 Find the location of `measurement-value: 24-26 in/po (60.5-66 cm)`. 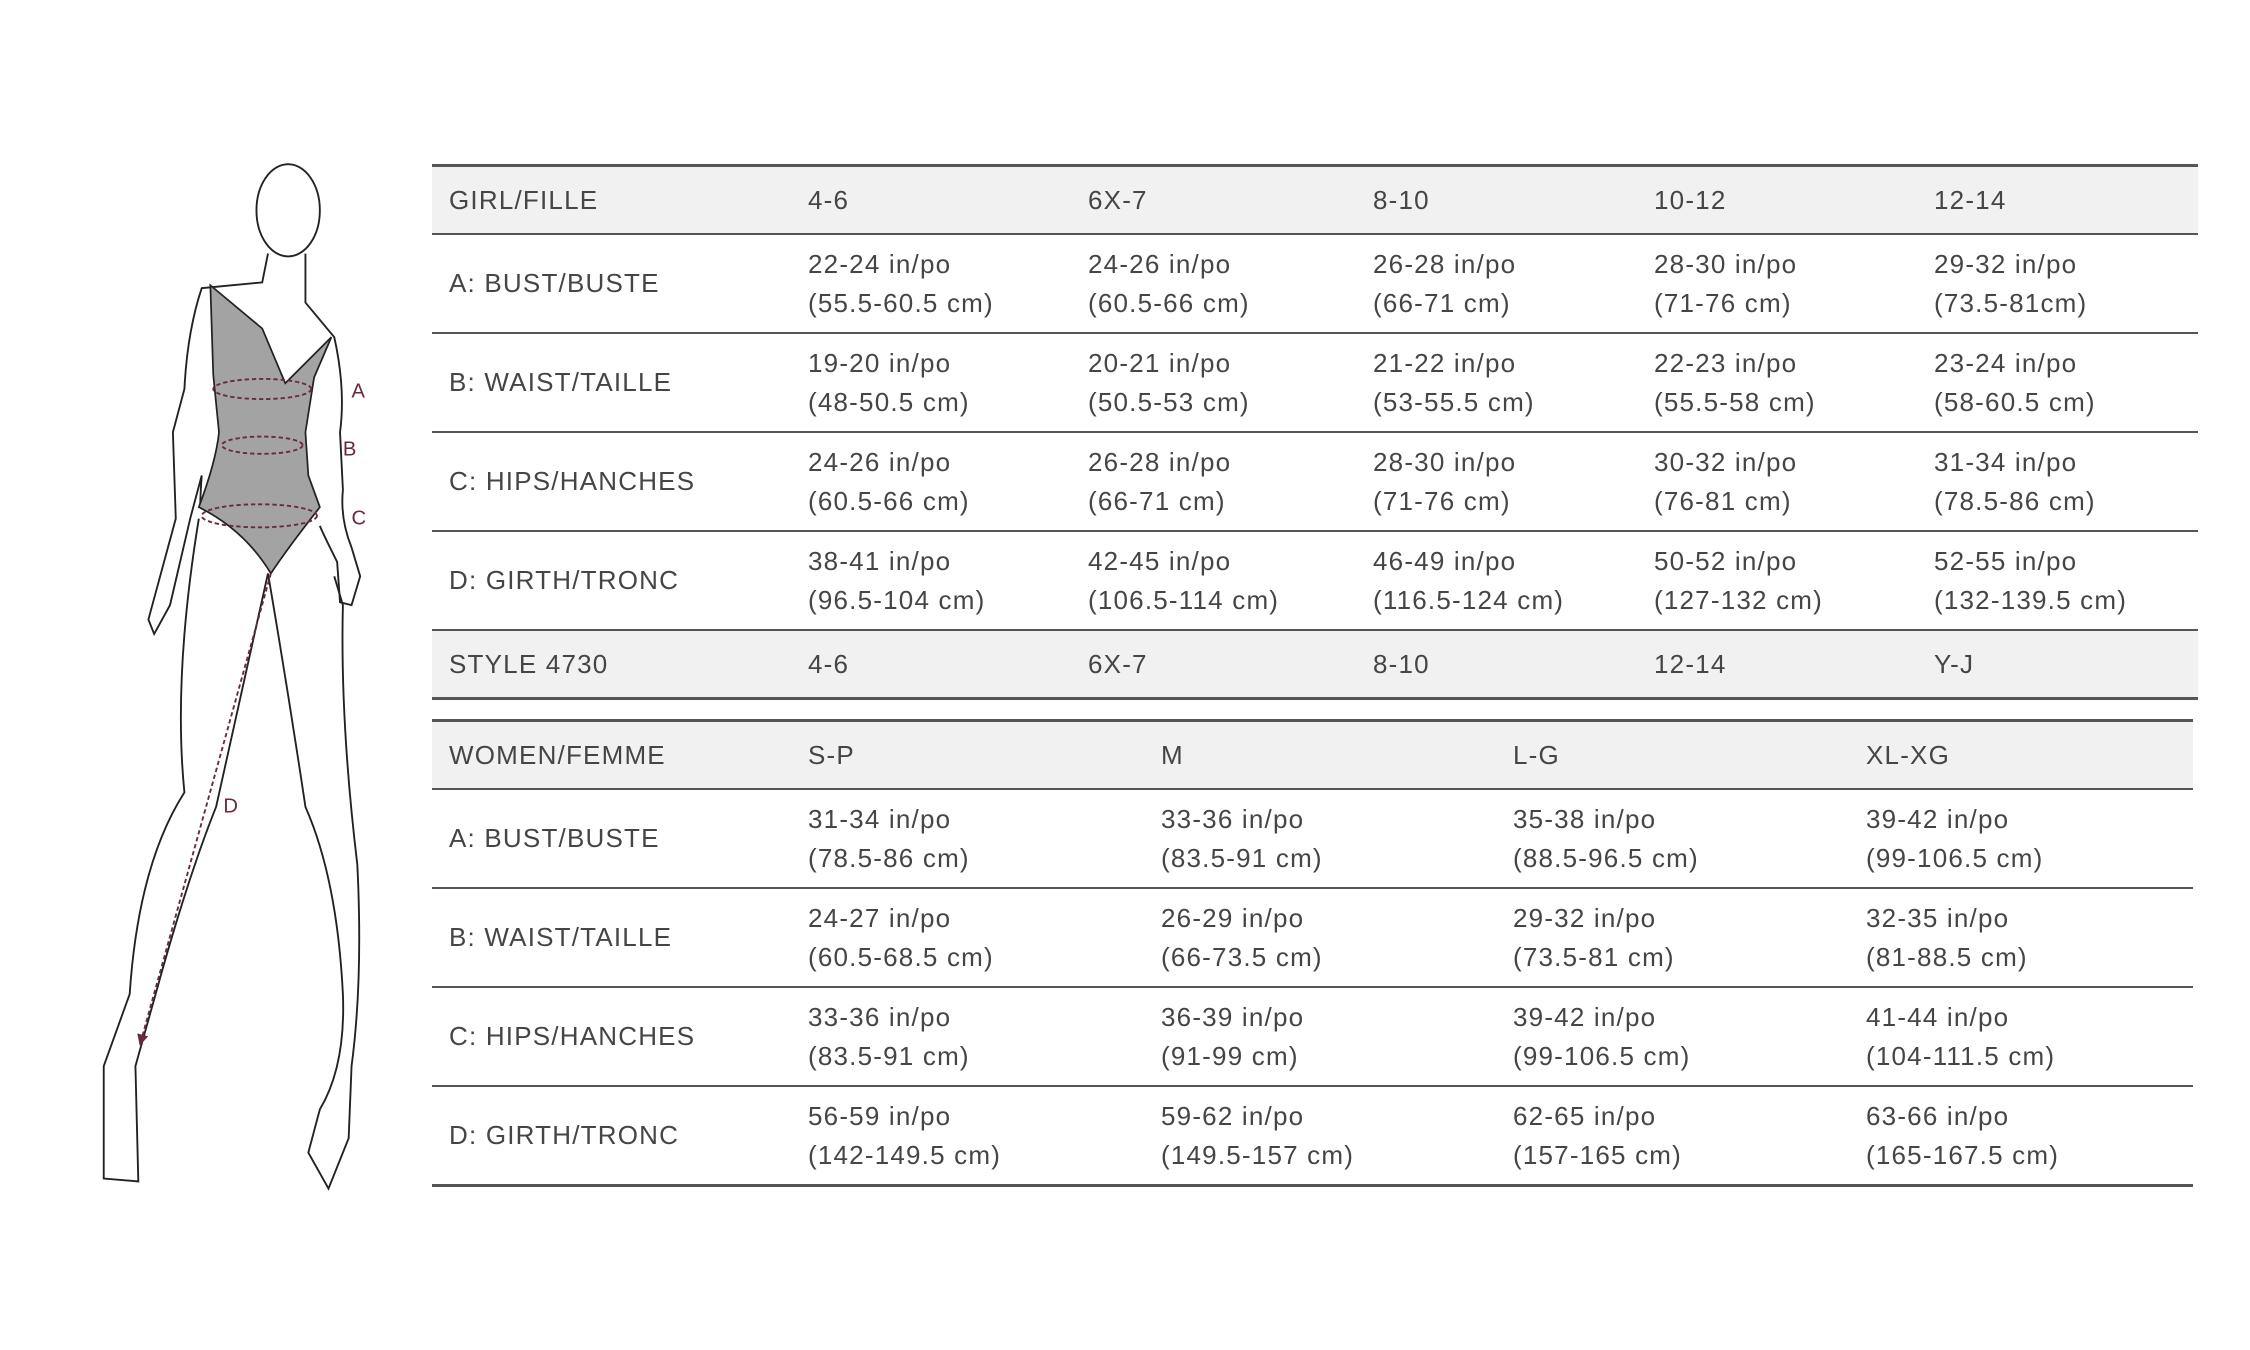

measurement-value: 24-26 in/po (60.5-66 cm) is located at coordinates (1169, 283).